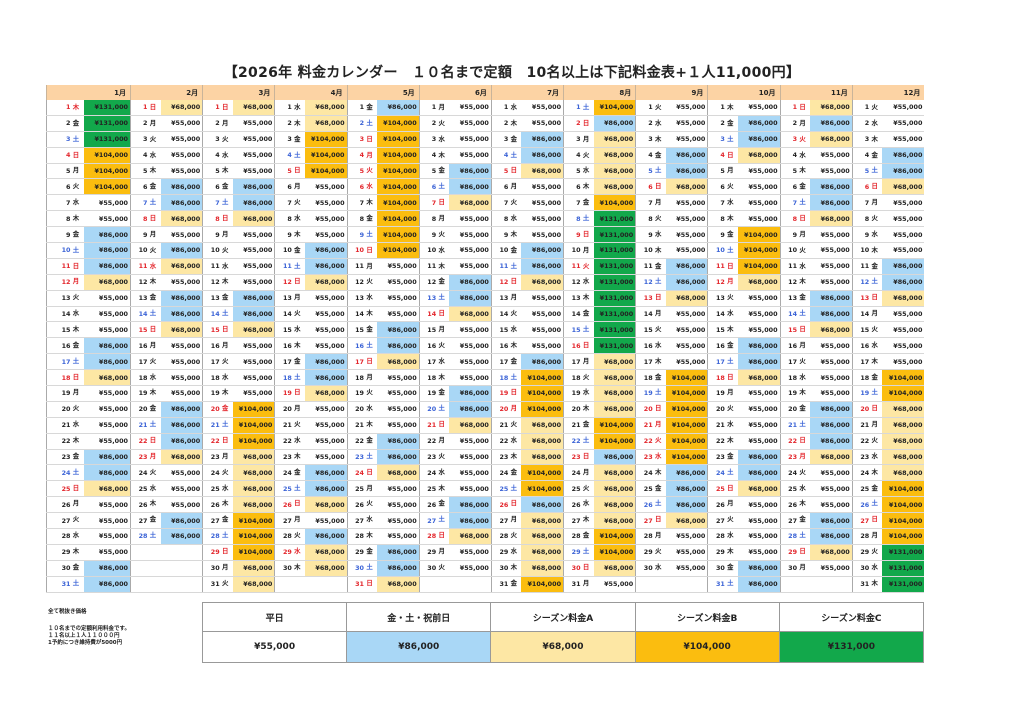  I want to click on day-number: 19, so click(650, 393).